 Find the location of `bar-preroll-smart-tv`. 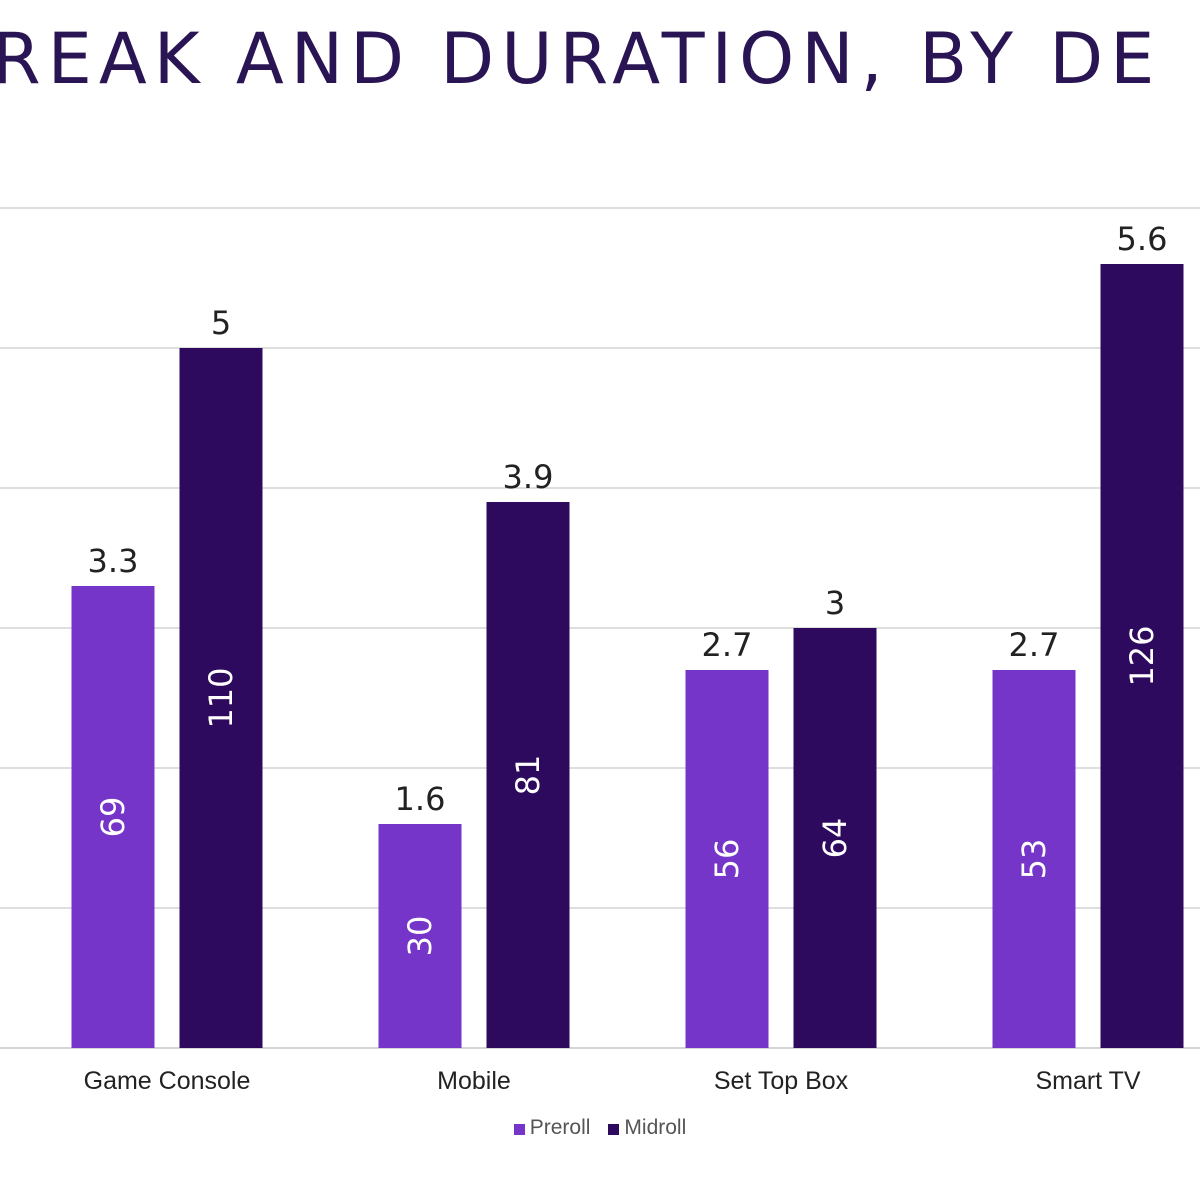

bar-preroll-smart-tv is located at coordinates (1034, 859).